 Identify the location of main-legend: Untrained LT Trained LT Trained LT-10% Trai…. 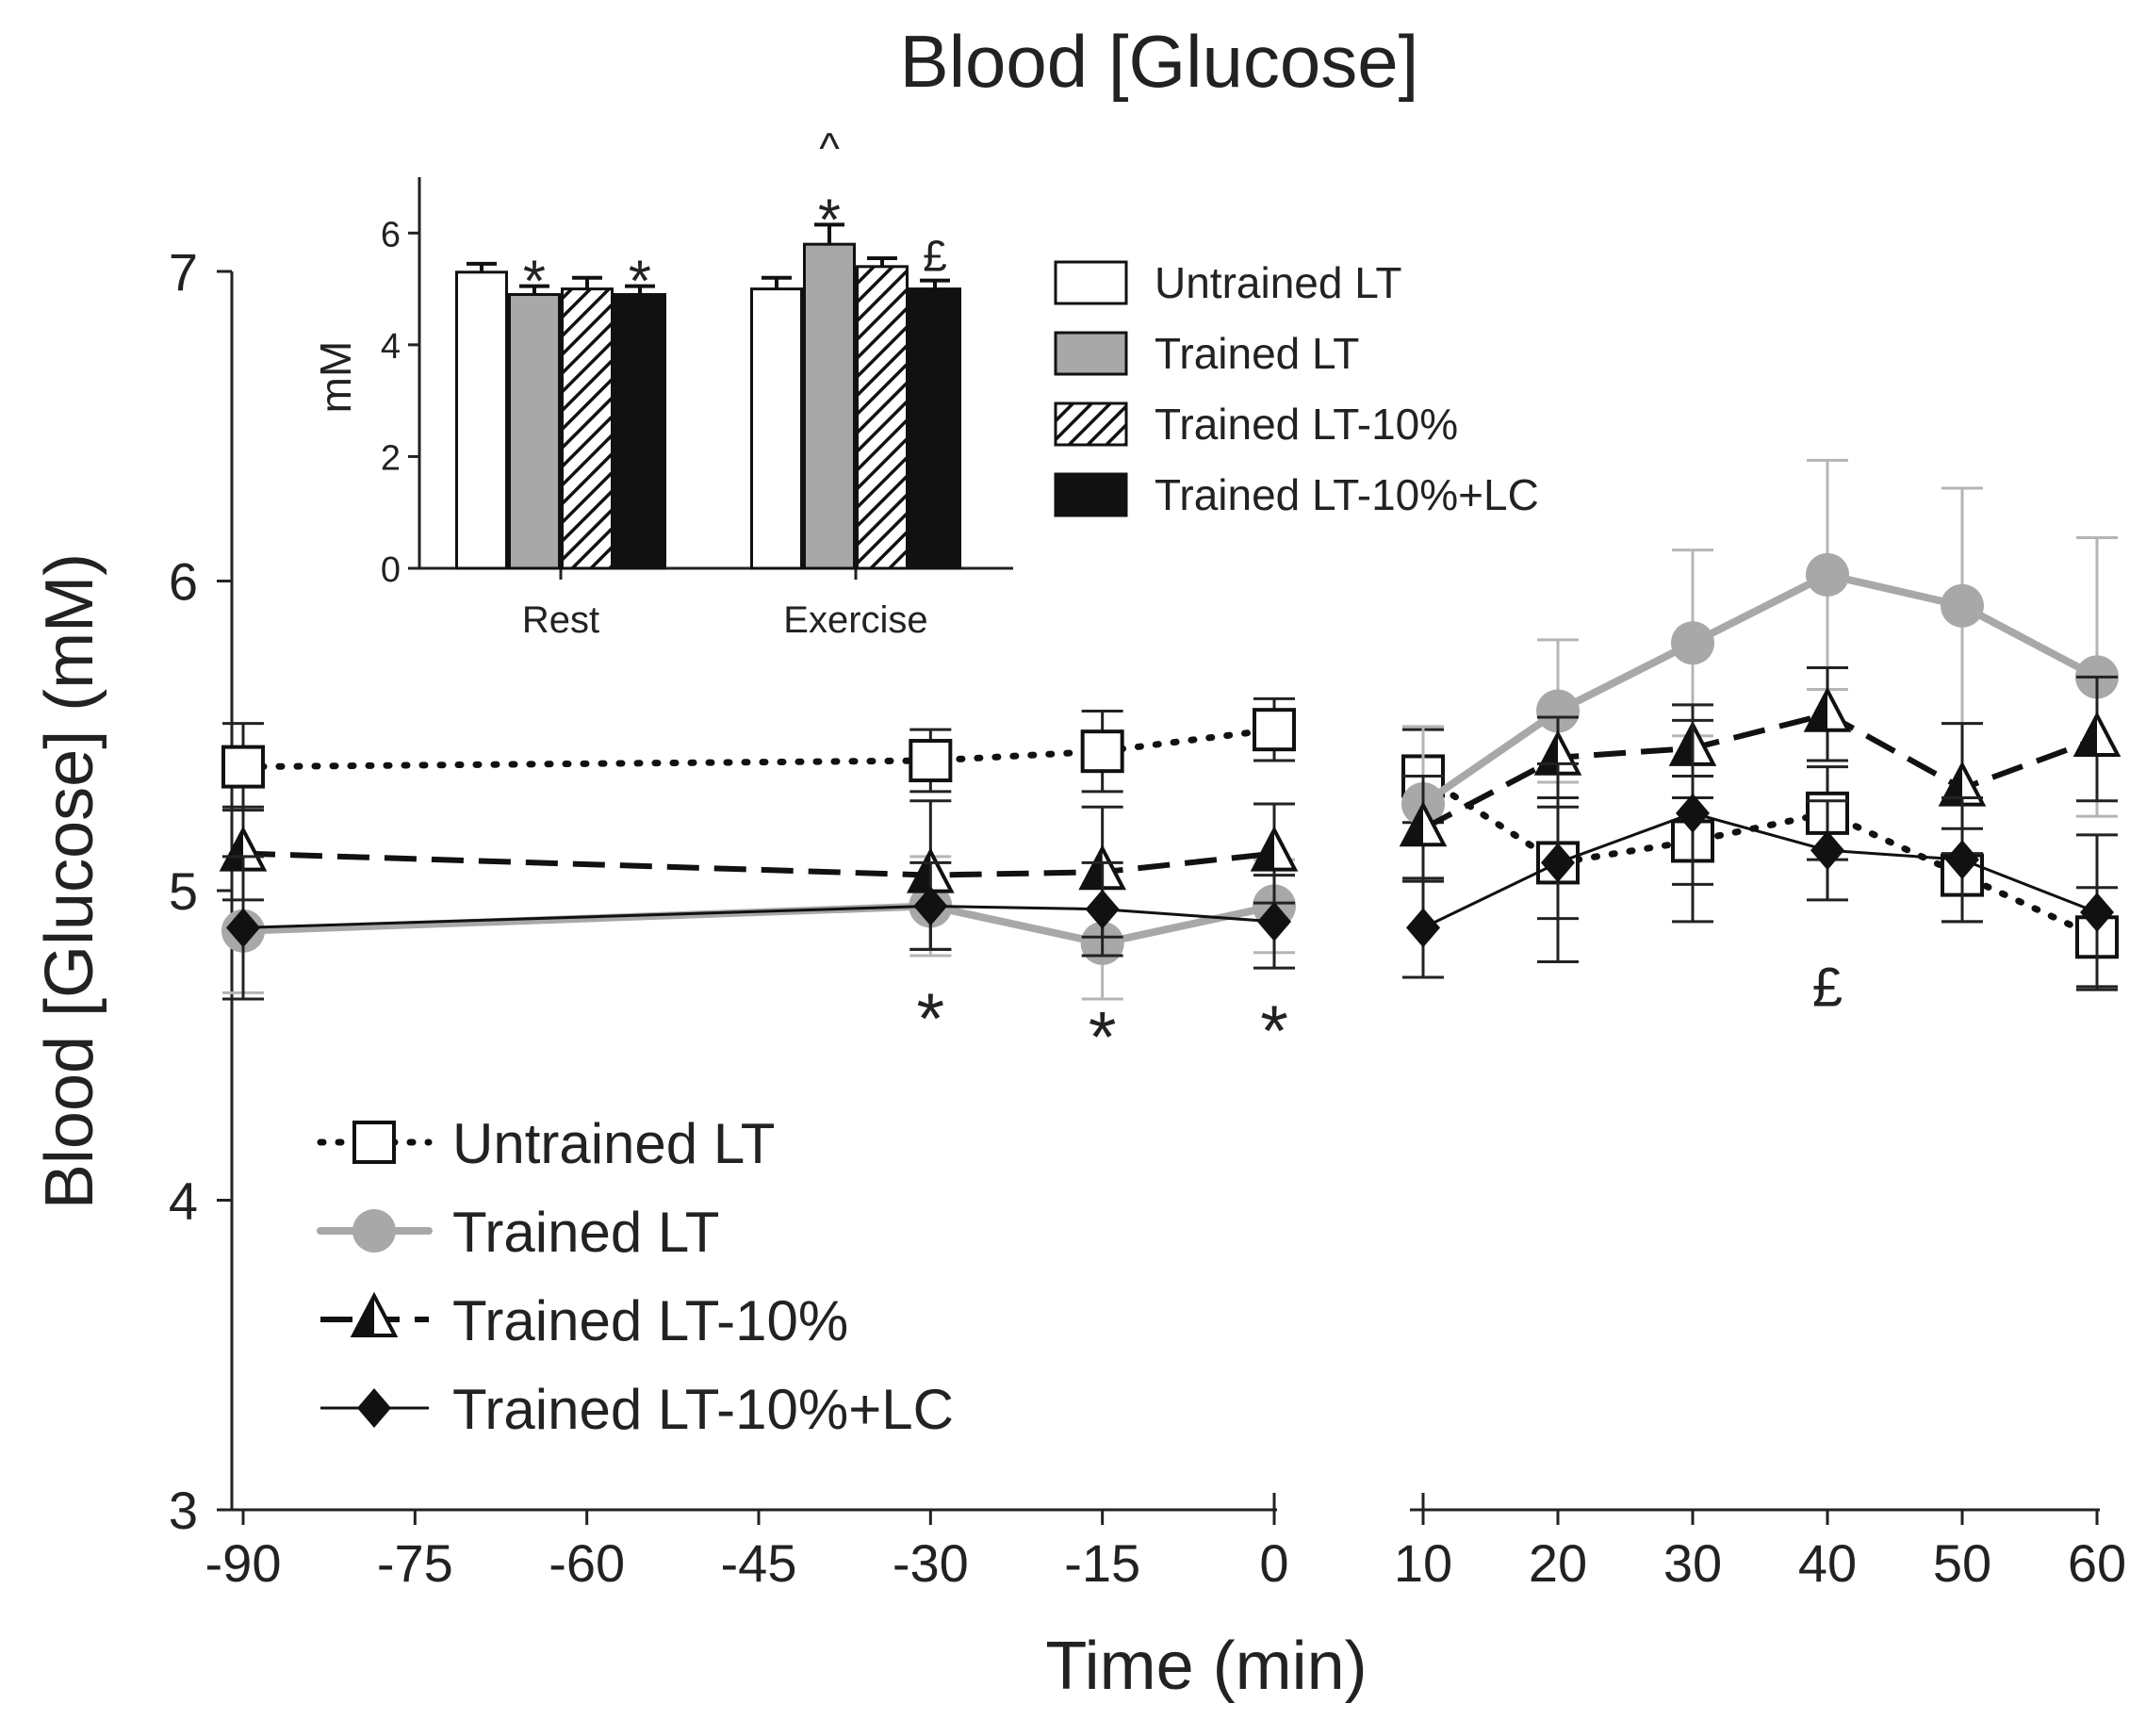
(635, 1276).